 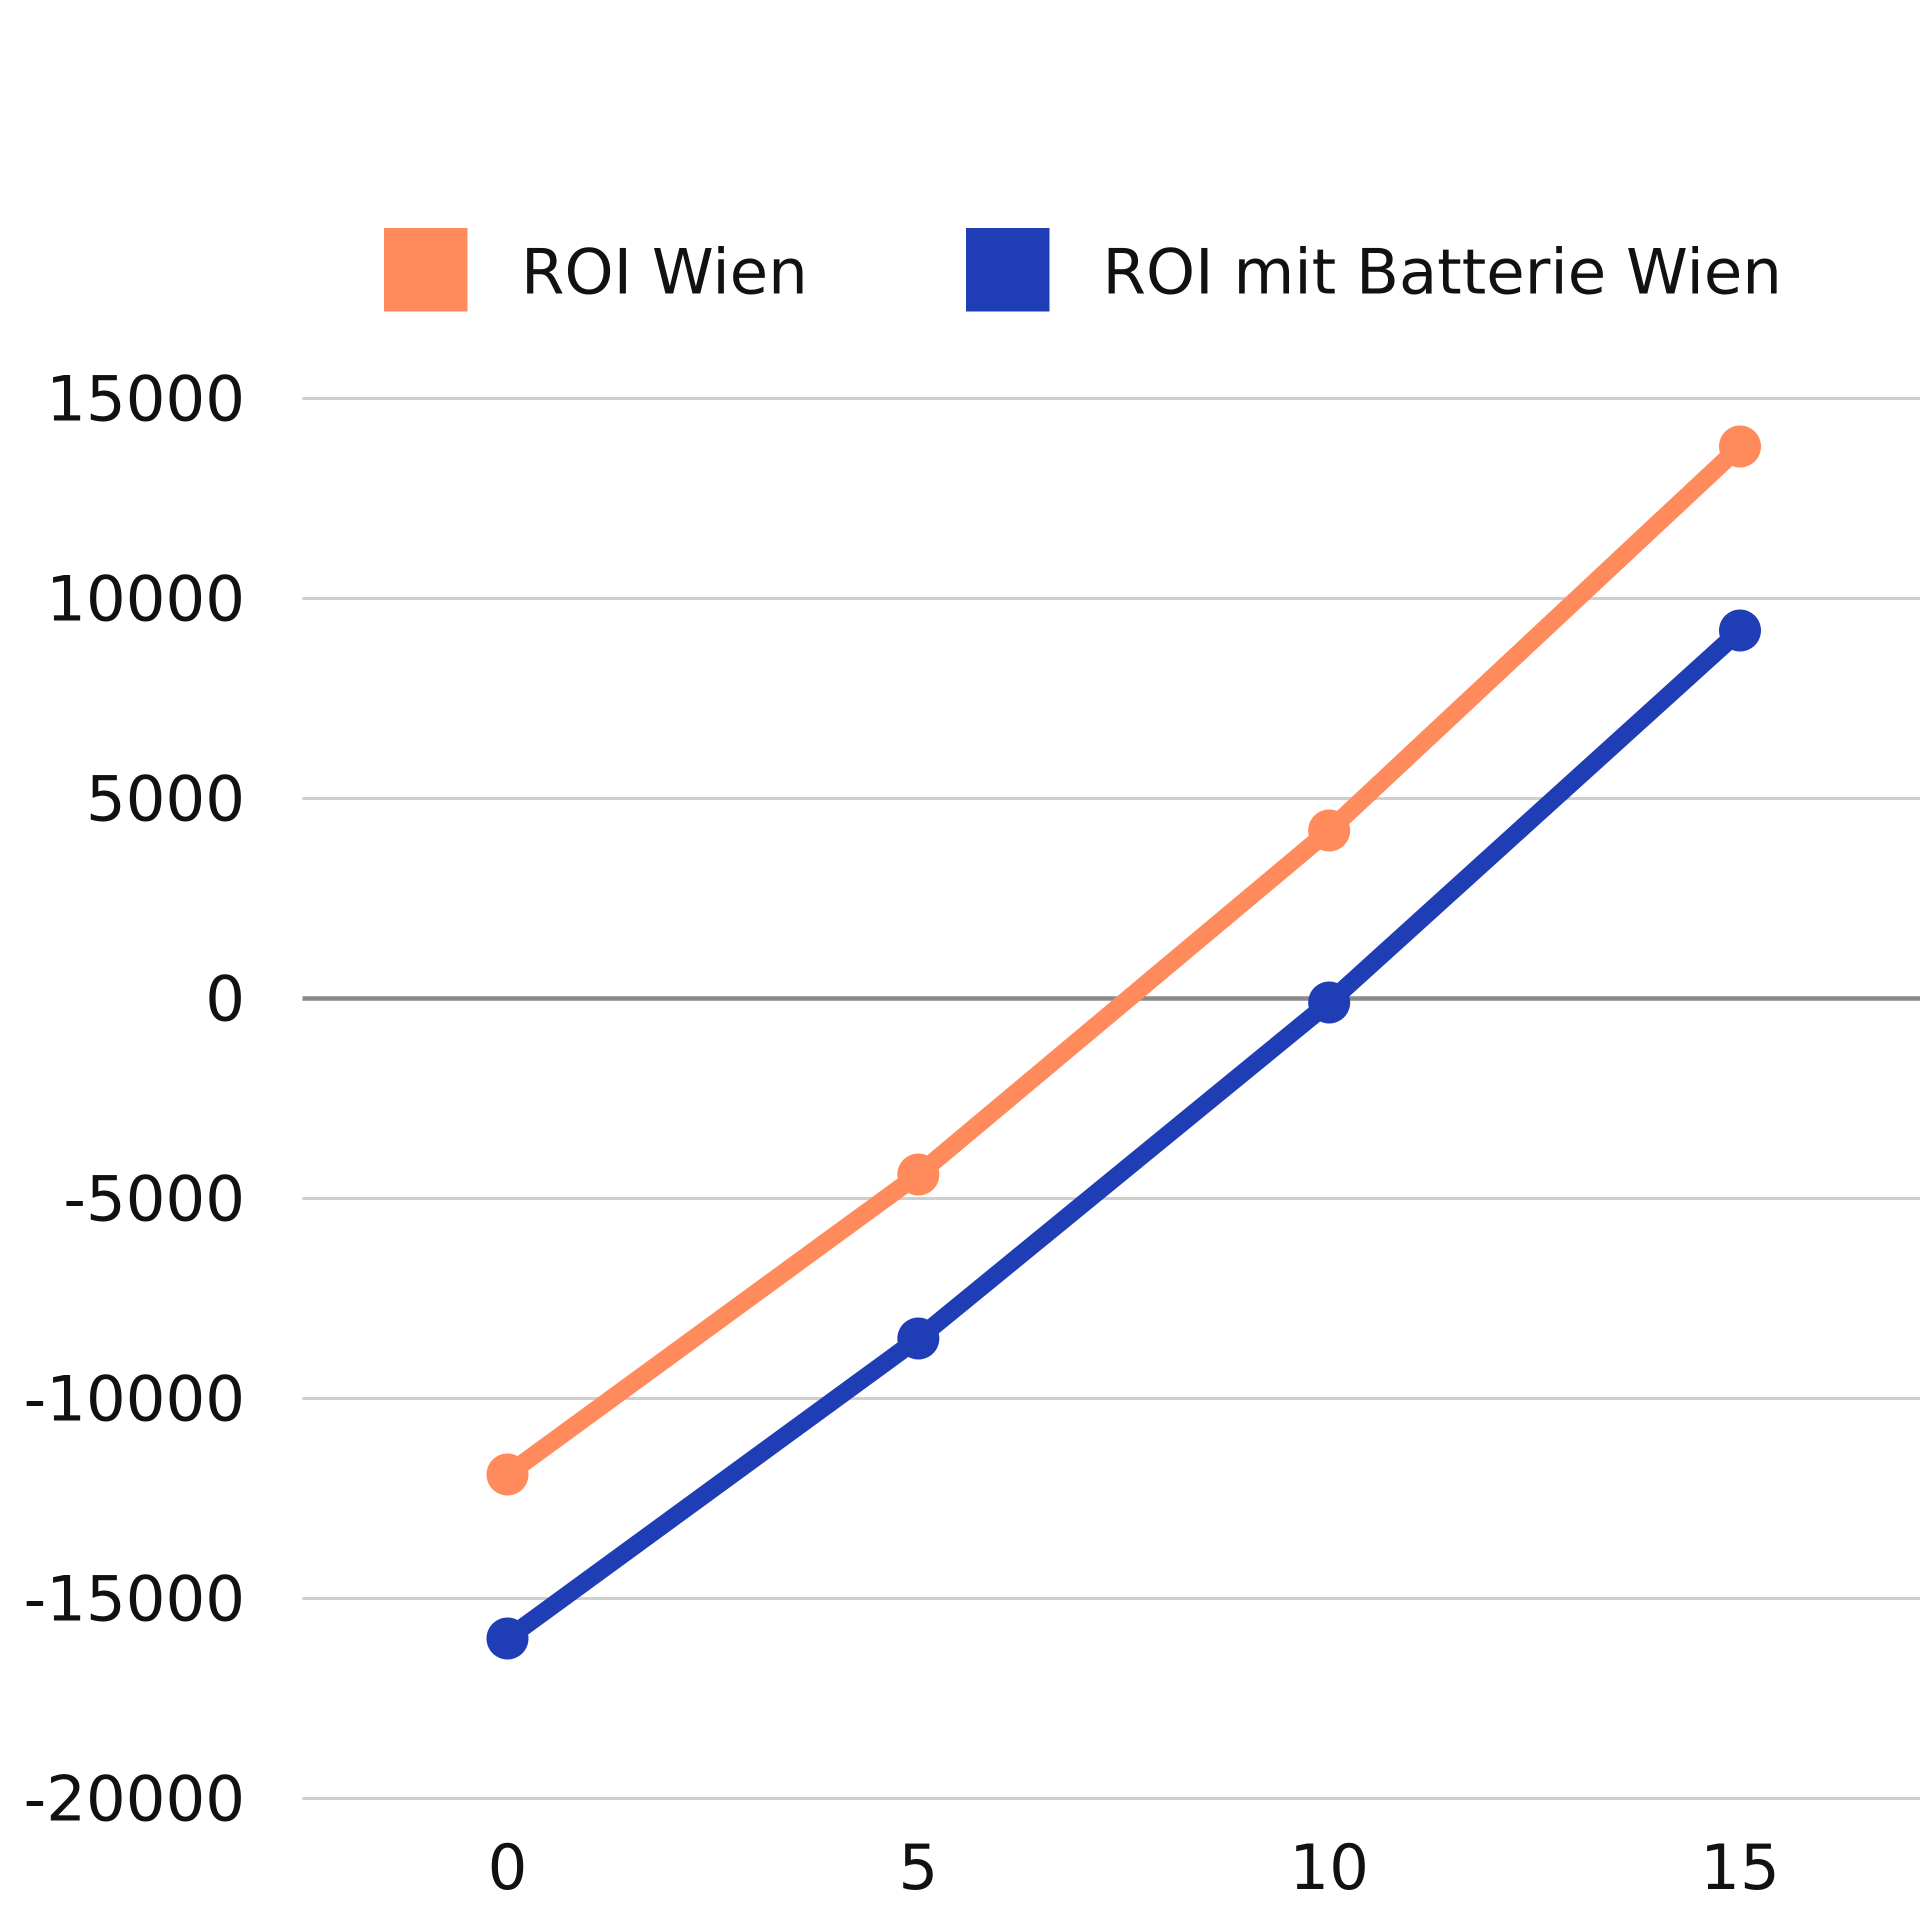 What do you see at coordinates (134, 1799) in the screenshot?
I see `y-tick-label: -20000` at bounding box center [134, 1799].